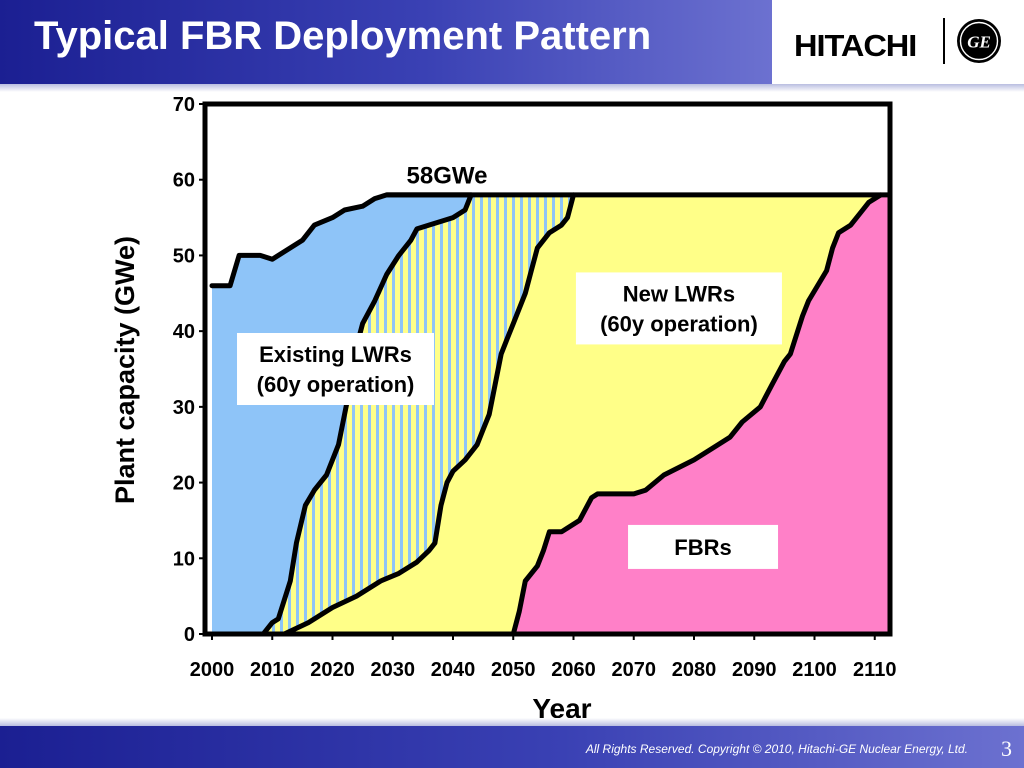 The height and width of the screenshot is (768, 1024). What do you see at coordinates (272, 670) in the screenshot?
I see `x-tick-label: 2010` at bounding box center [272, 670].